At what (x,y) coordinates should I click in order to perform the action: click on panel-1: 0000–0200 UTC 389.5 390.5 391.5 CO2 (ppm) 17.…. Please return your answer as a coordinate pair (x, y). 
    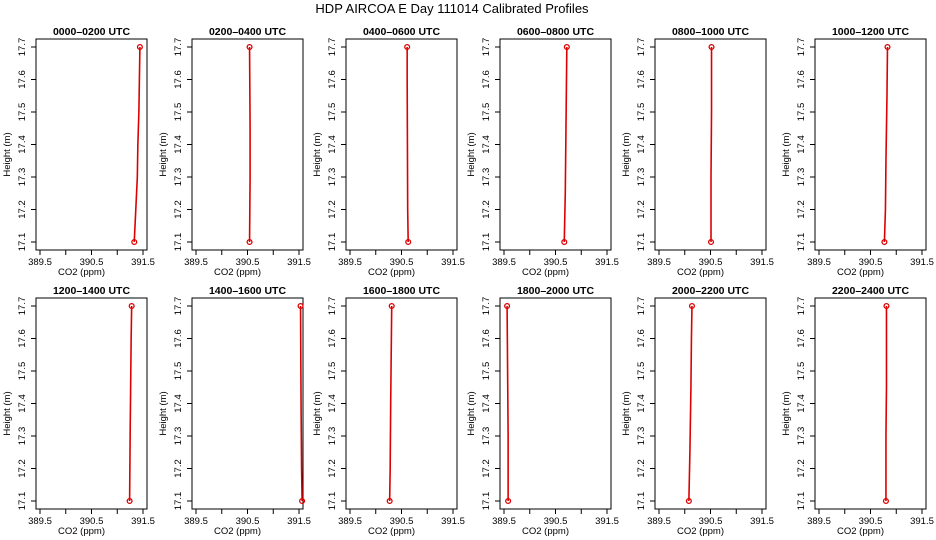
    Looking at the image, I should click on (78, 152).